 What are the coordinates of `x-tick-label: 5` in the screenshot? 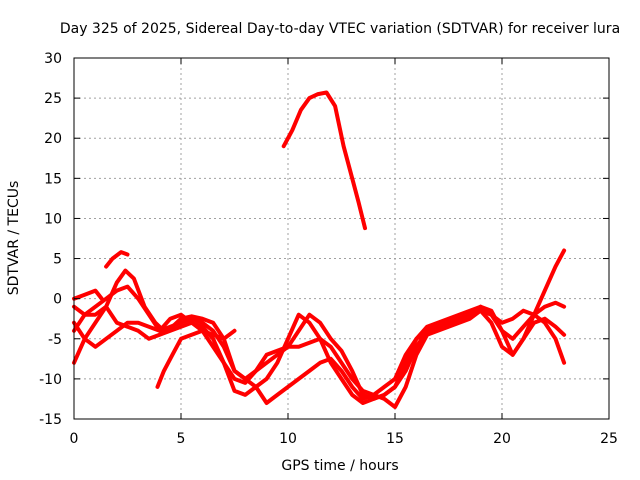 It's located at (181, 439).